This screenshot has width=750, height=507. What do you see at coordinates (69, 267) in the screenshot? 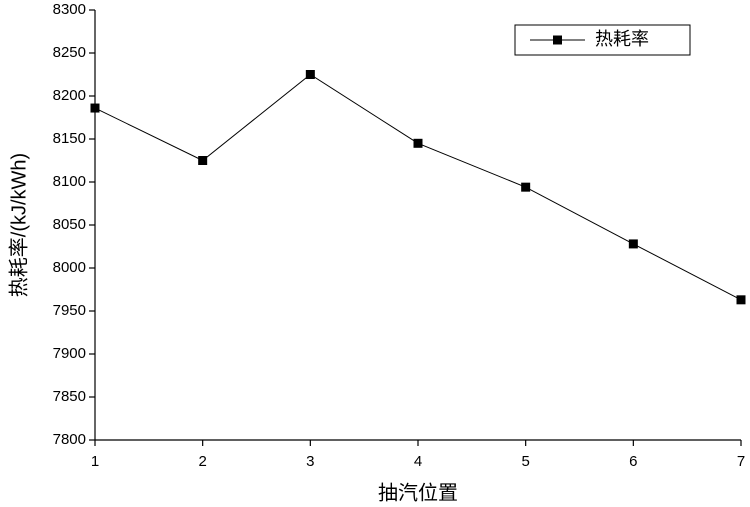
I see `y-tick-label: 8000` at bounding box center [69, 267].